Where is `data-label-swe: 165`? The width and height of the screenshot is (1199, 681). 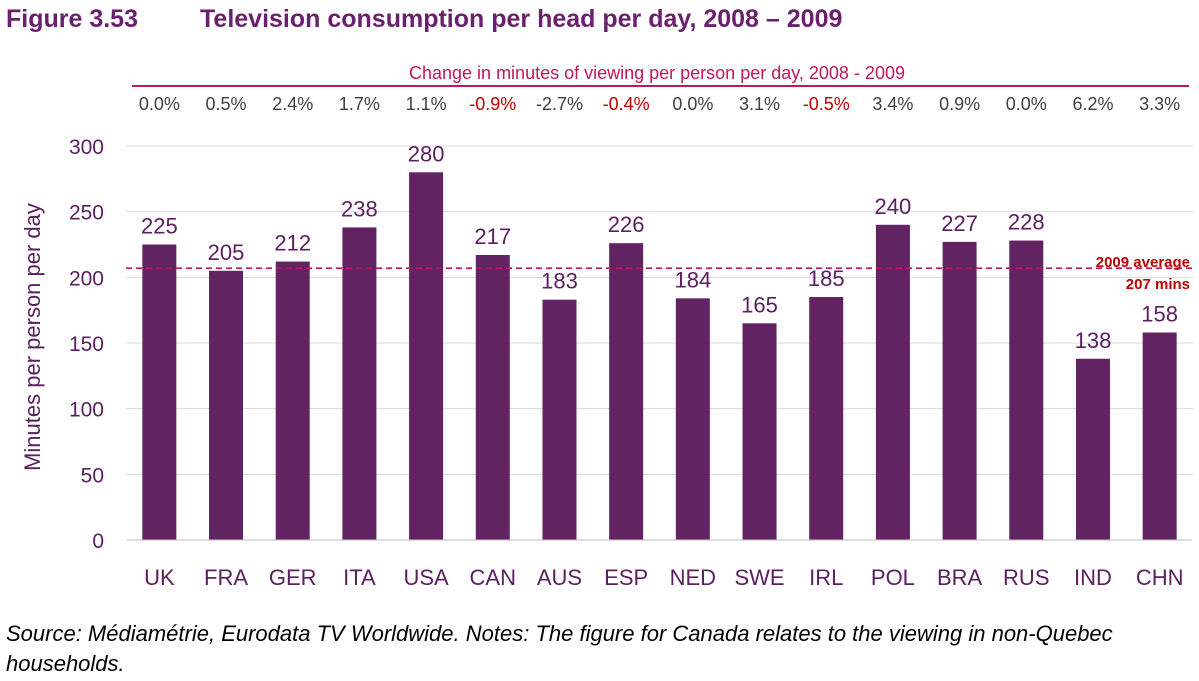
data-label-swe: 165 is located at coordinates (759, 304).